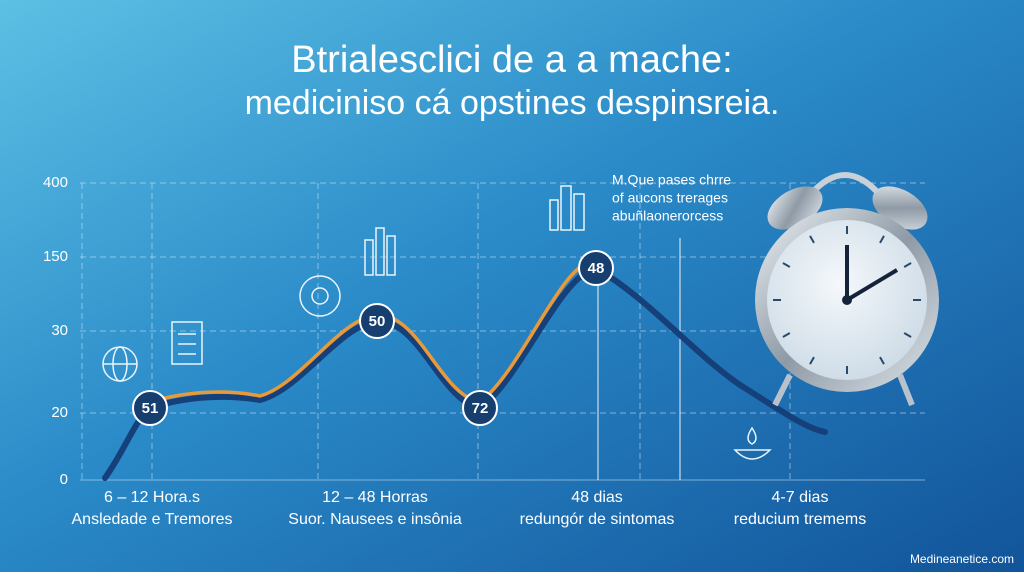 Image resolution: width=1024 pixels, height=577 pixels. What do you see at coordinates (597, 497) in the screenshot?
I see `phase-period: 48 dias` at bounding box center [597, 497].